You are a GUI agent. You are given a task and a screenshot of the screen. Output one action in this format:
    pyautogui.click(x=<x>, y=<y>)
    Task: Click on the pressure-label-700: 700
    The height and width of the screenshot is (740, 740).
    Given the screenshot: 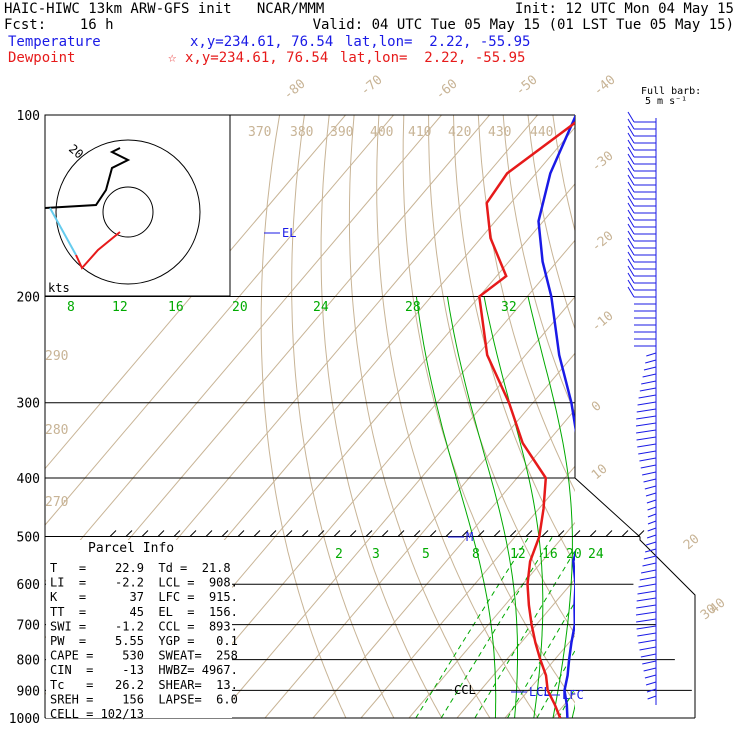 What is the action you would take?
    pyautogui.click(x=28, y=626)
    